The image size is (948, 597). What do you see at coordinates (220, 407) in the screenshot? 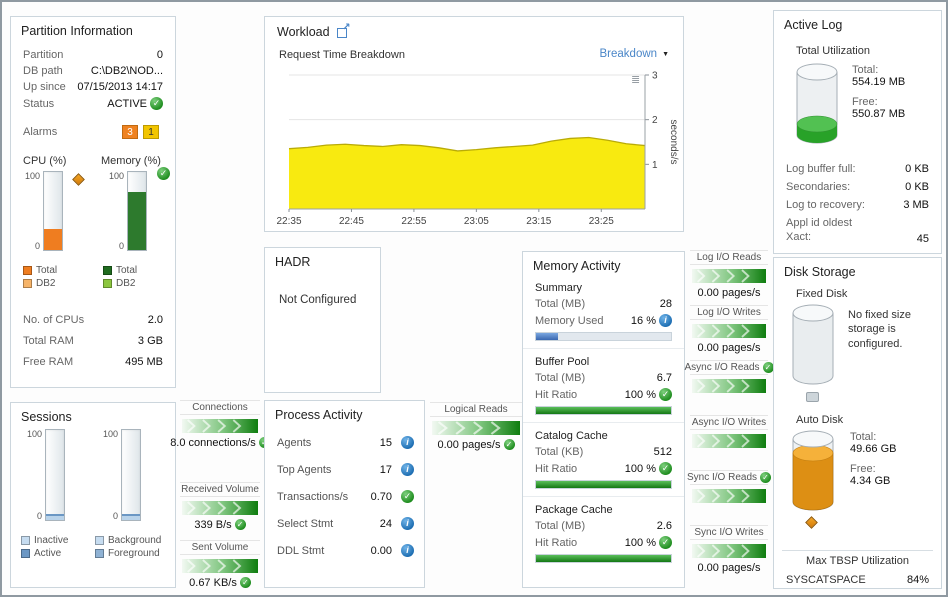
I see `flow-label: Connections` at bounding box center [220, 407].